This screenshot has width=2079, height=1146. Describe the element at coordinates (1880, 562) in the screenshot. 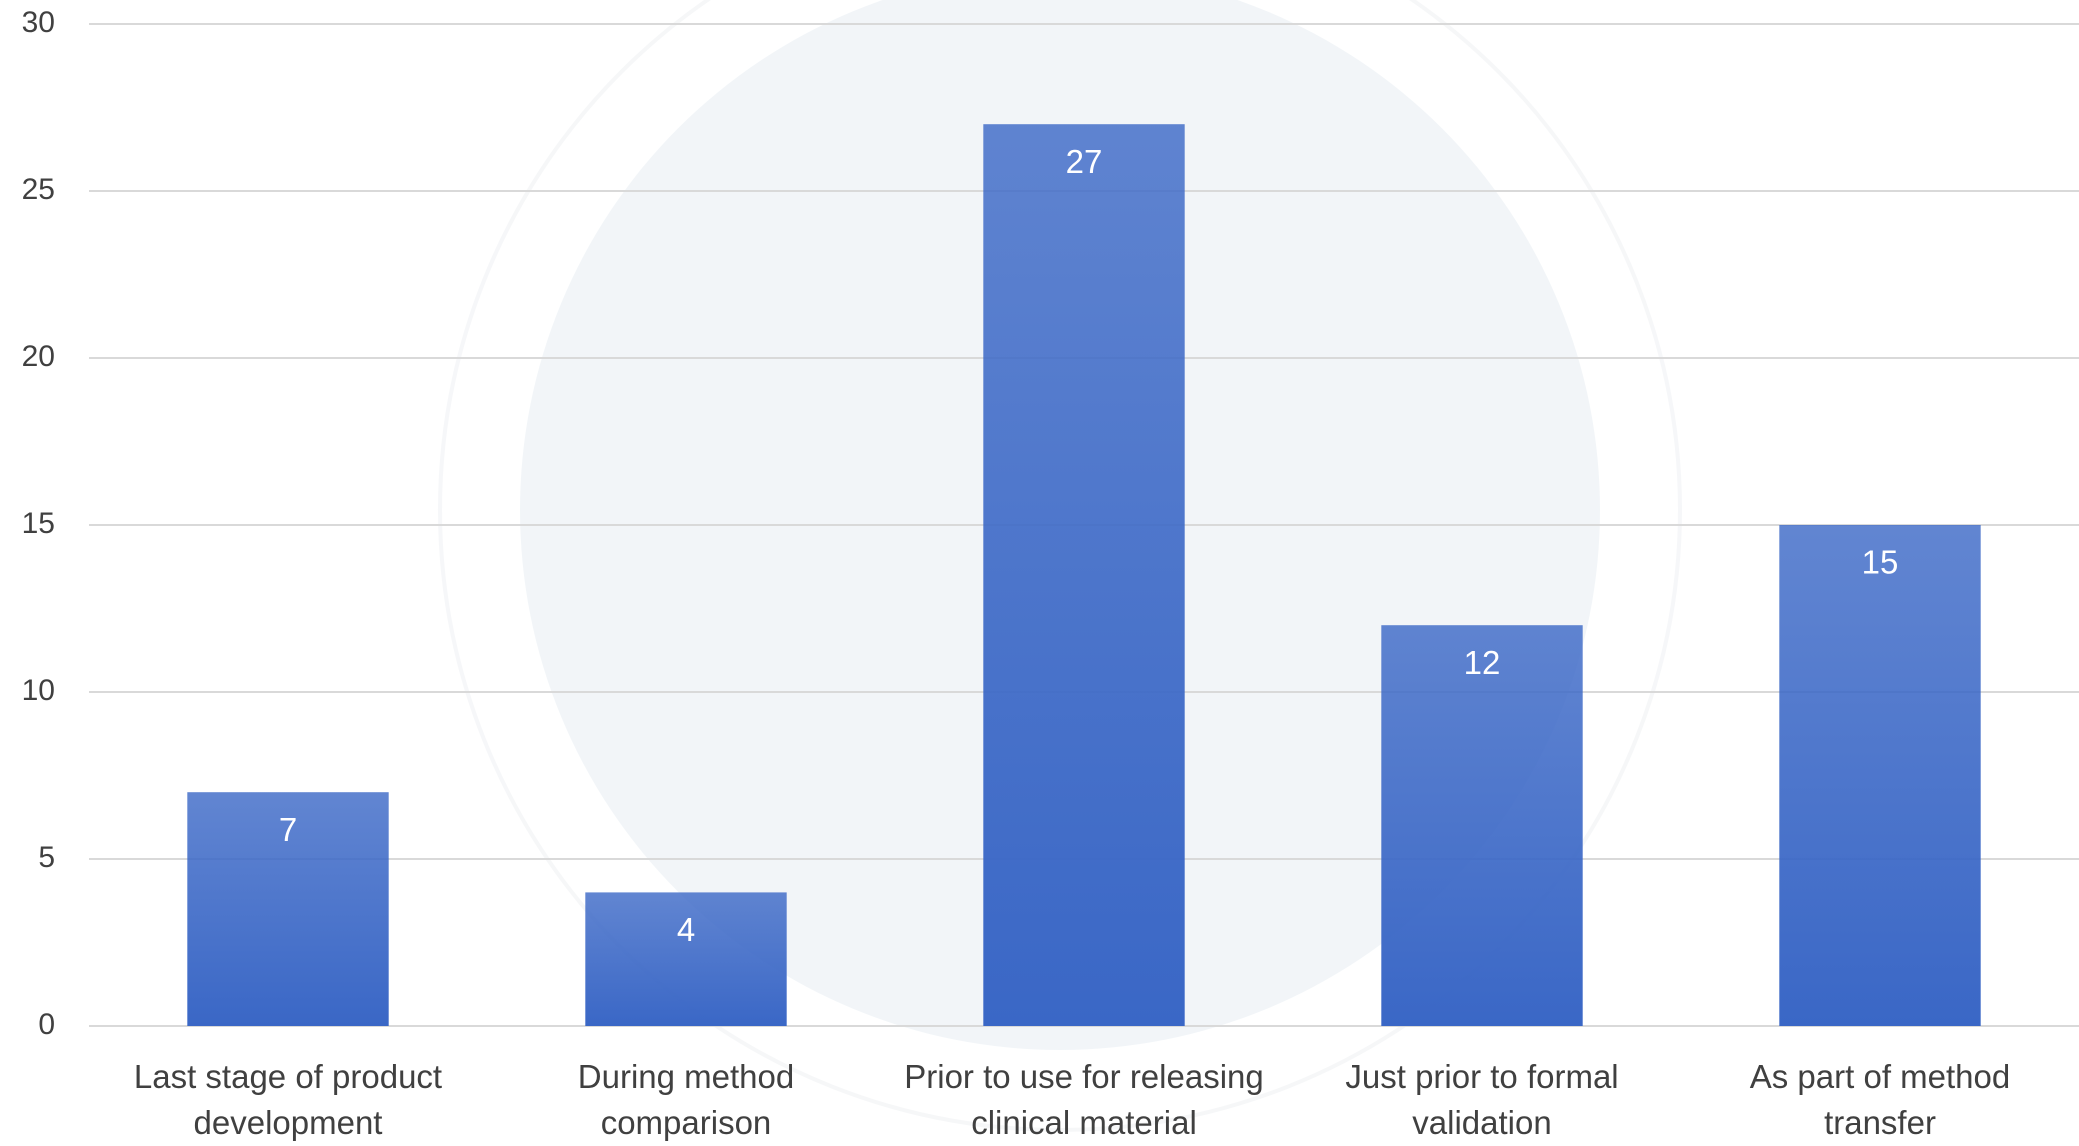

I see `data-label: 15` at that location.